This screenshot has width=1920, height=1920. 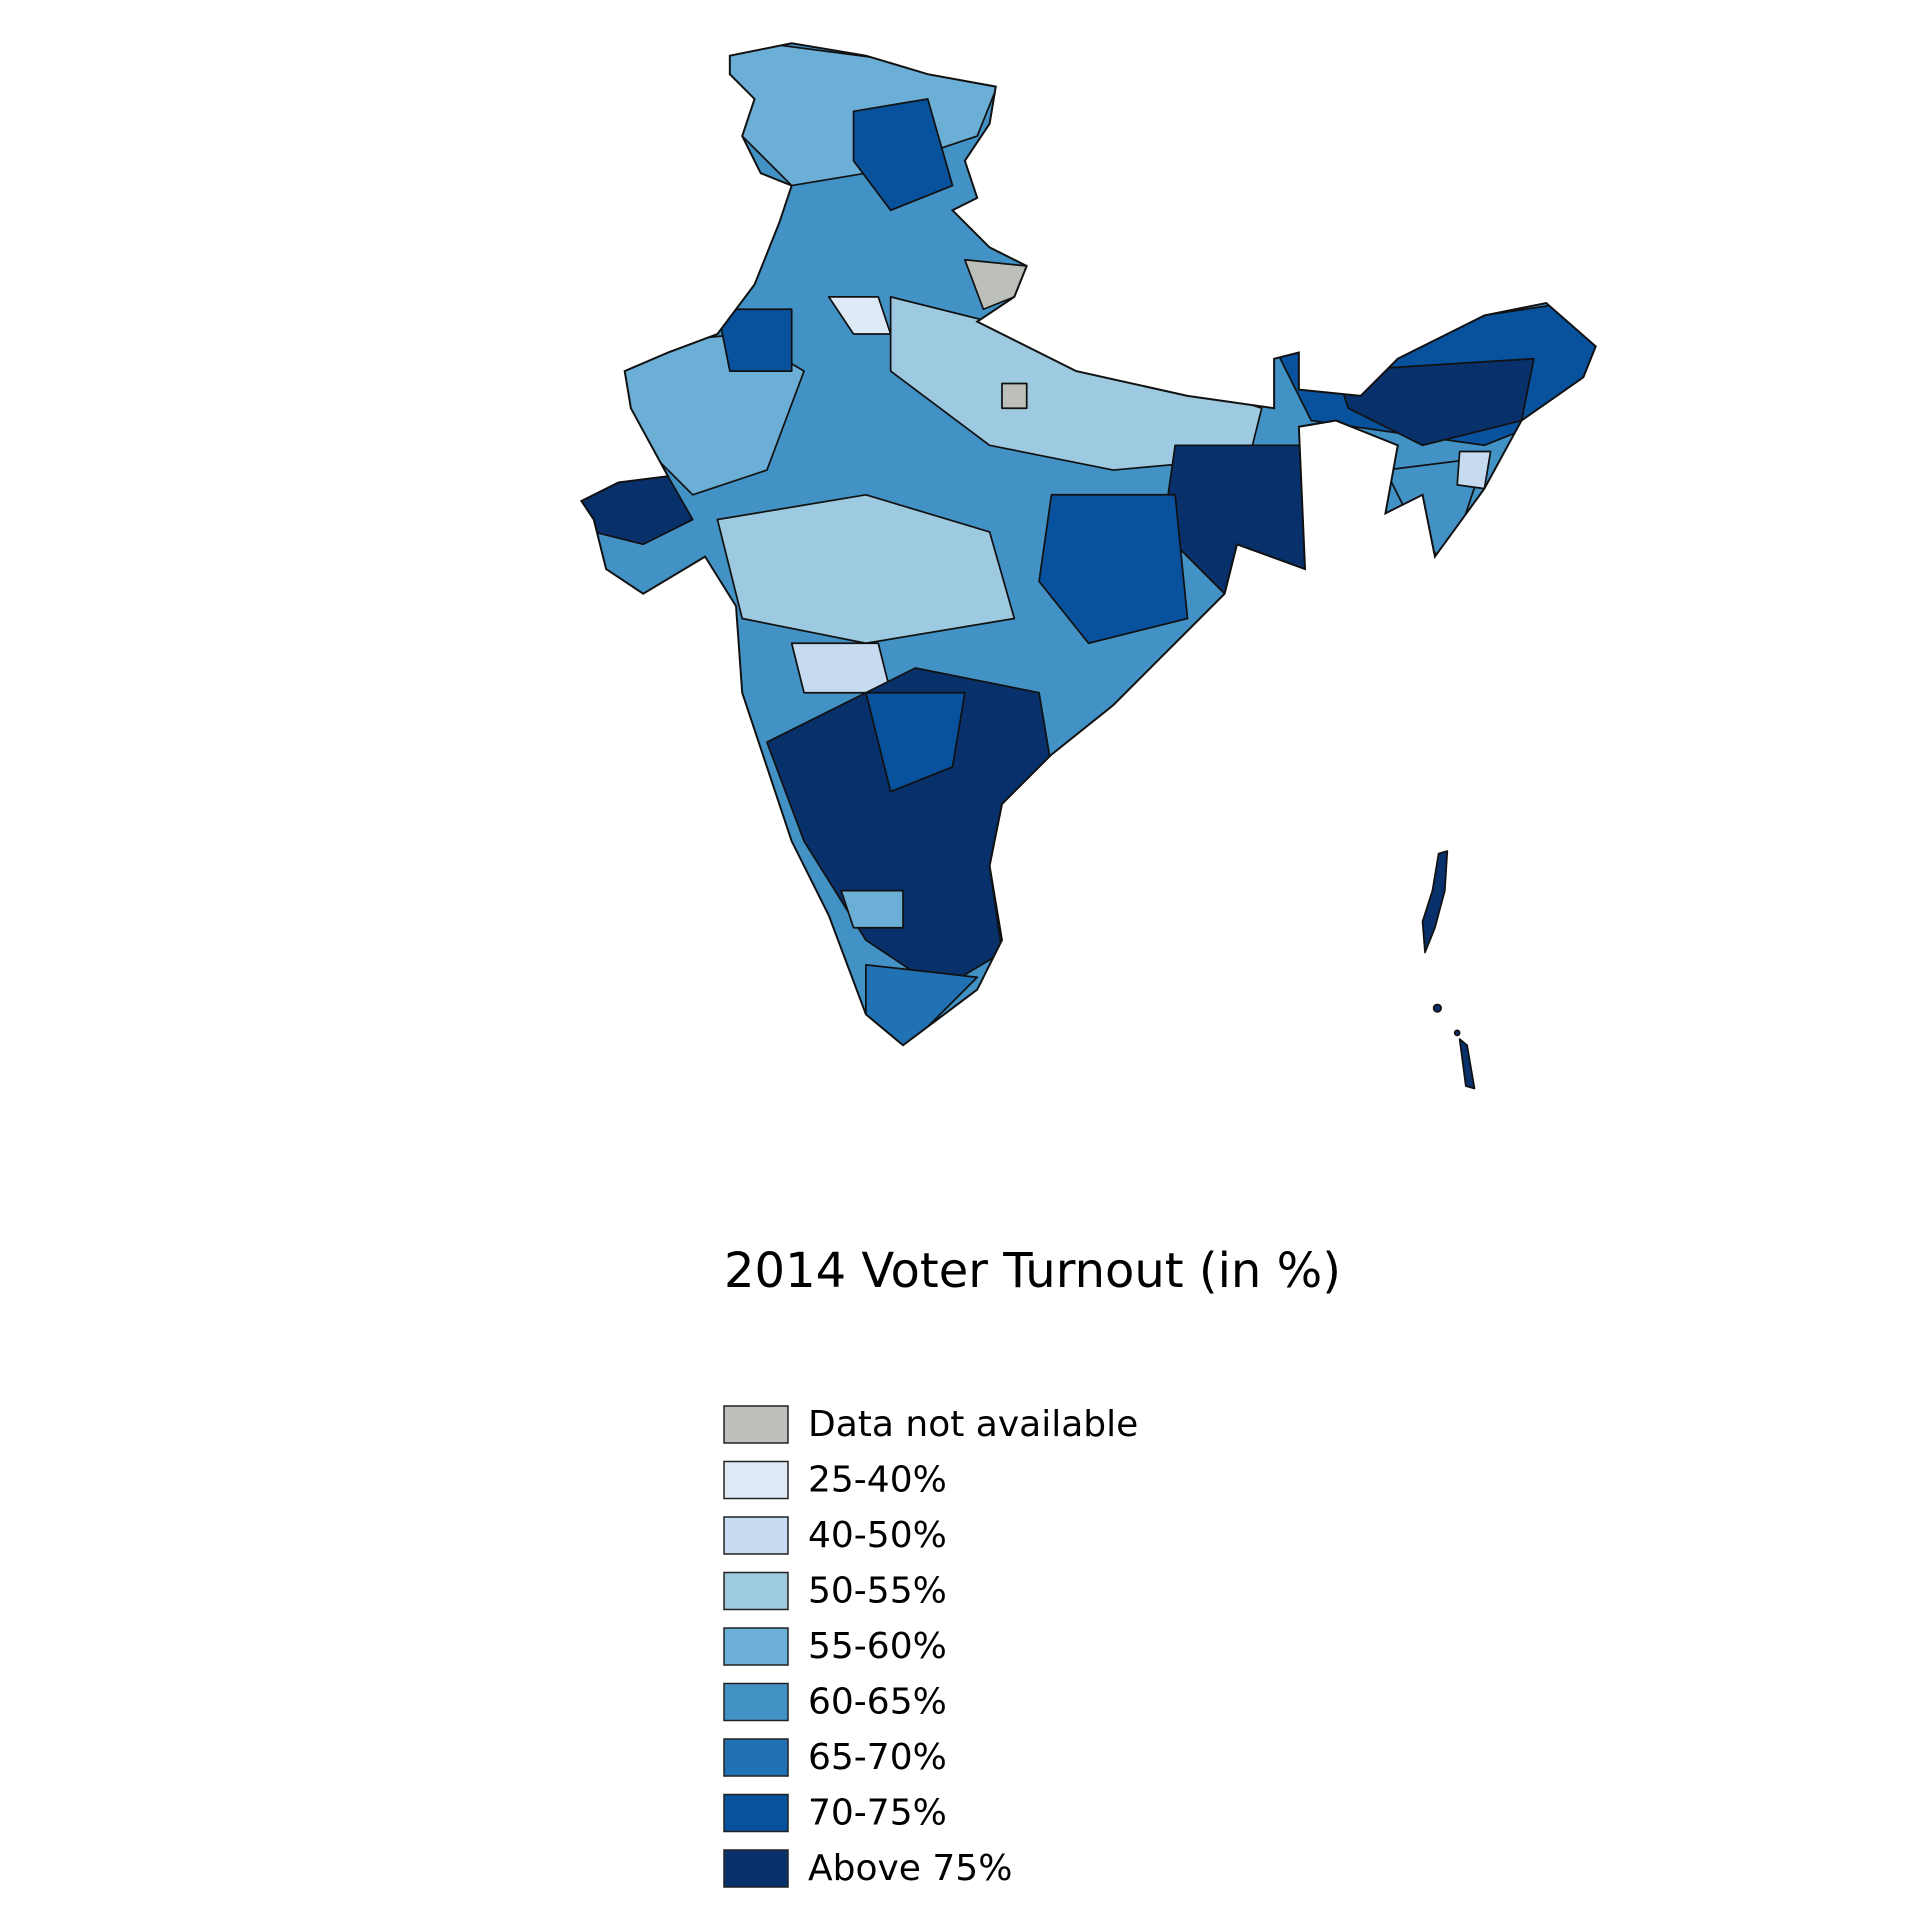 I want to click on legend-label: 50-55%, so click(x=877, y=1591).